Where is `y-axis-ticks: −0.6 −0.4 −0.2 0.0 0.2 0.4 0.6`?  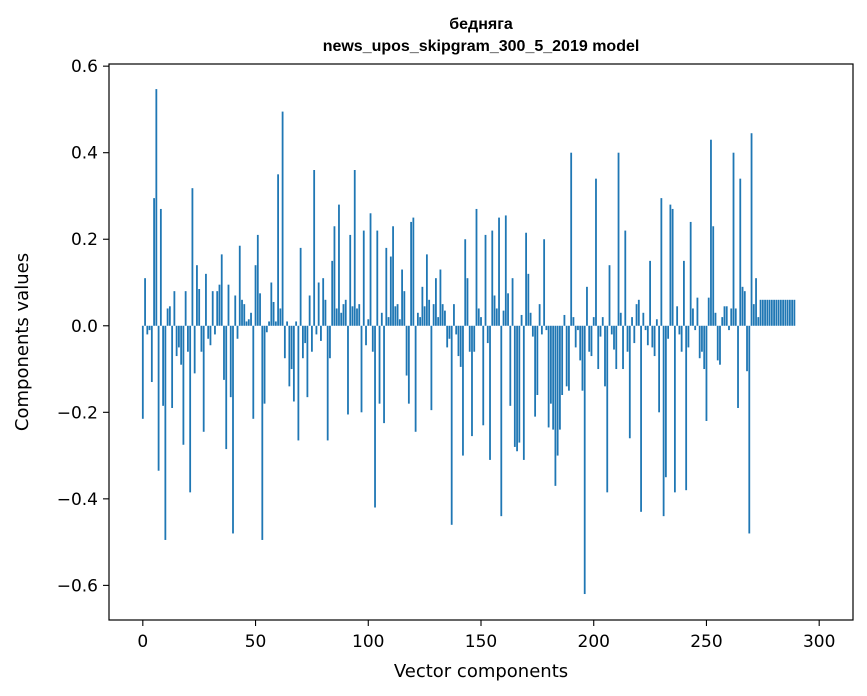 y-axis-ticks: −0.6 −0.4 −0.2 0.0 0.2 0.4 0.6 is located at coordinates (83, 326).